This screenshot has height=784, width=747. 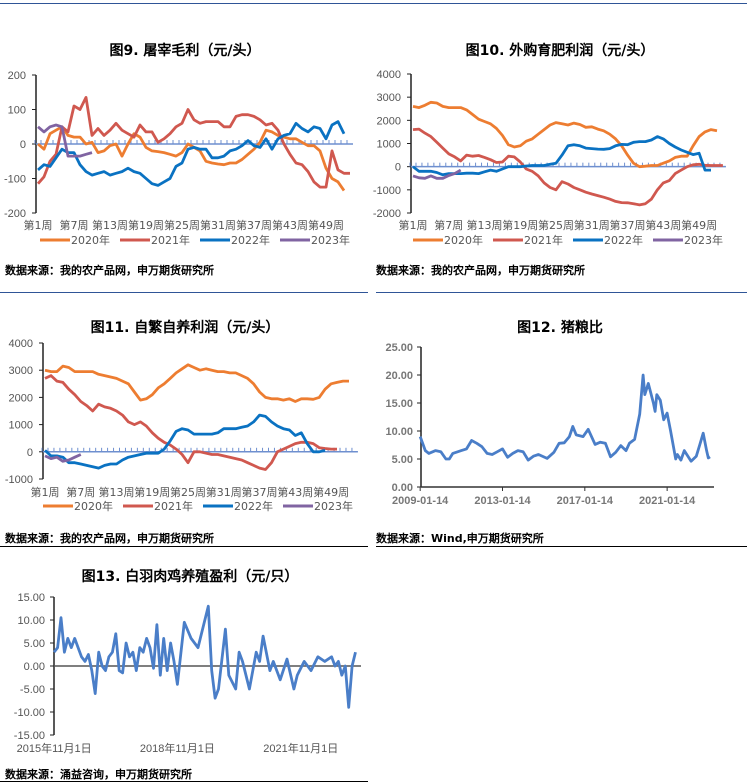 I want to click on c10-legend-label: 2022年, so click(x=623, y=240).